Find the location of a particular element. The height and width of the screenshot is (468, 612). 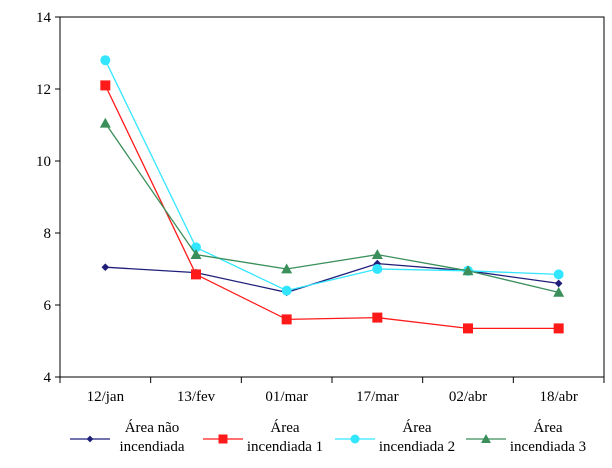

x-tick-label: 02/abr is located at coordinates (468, 397).